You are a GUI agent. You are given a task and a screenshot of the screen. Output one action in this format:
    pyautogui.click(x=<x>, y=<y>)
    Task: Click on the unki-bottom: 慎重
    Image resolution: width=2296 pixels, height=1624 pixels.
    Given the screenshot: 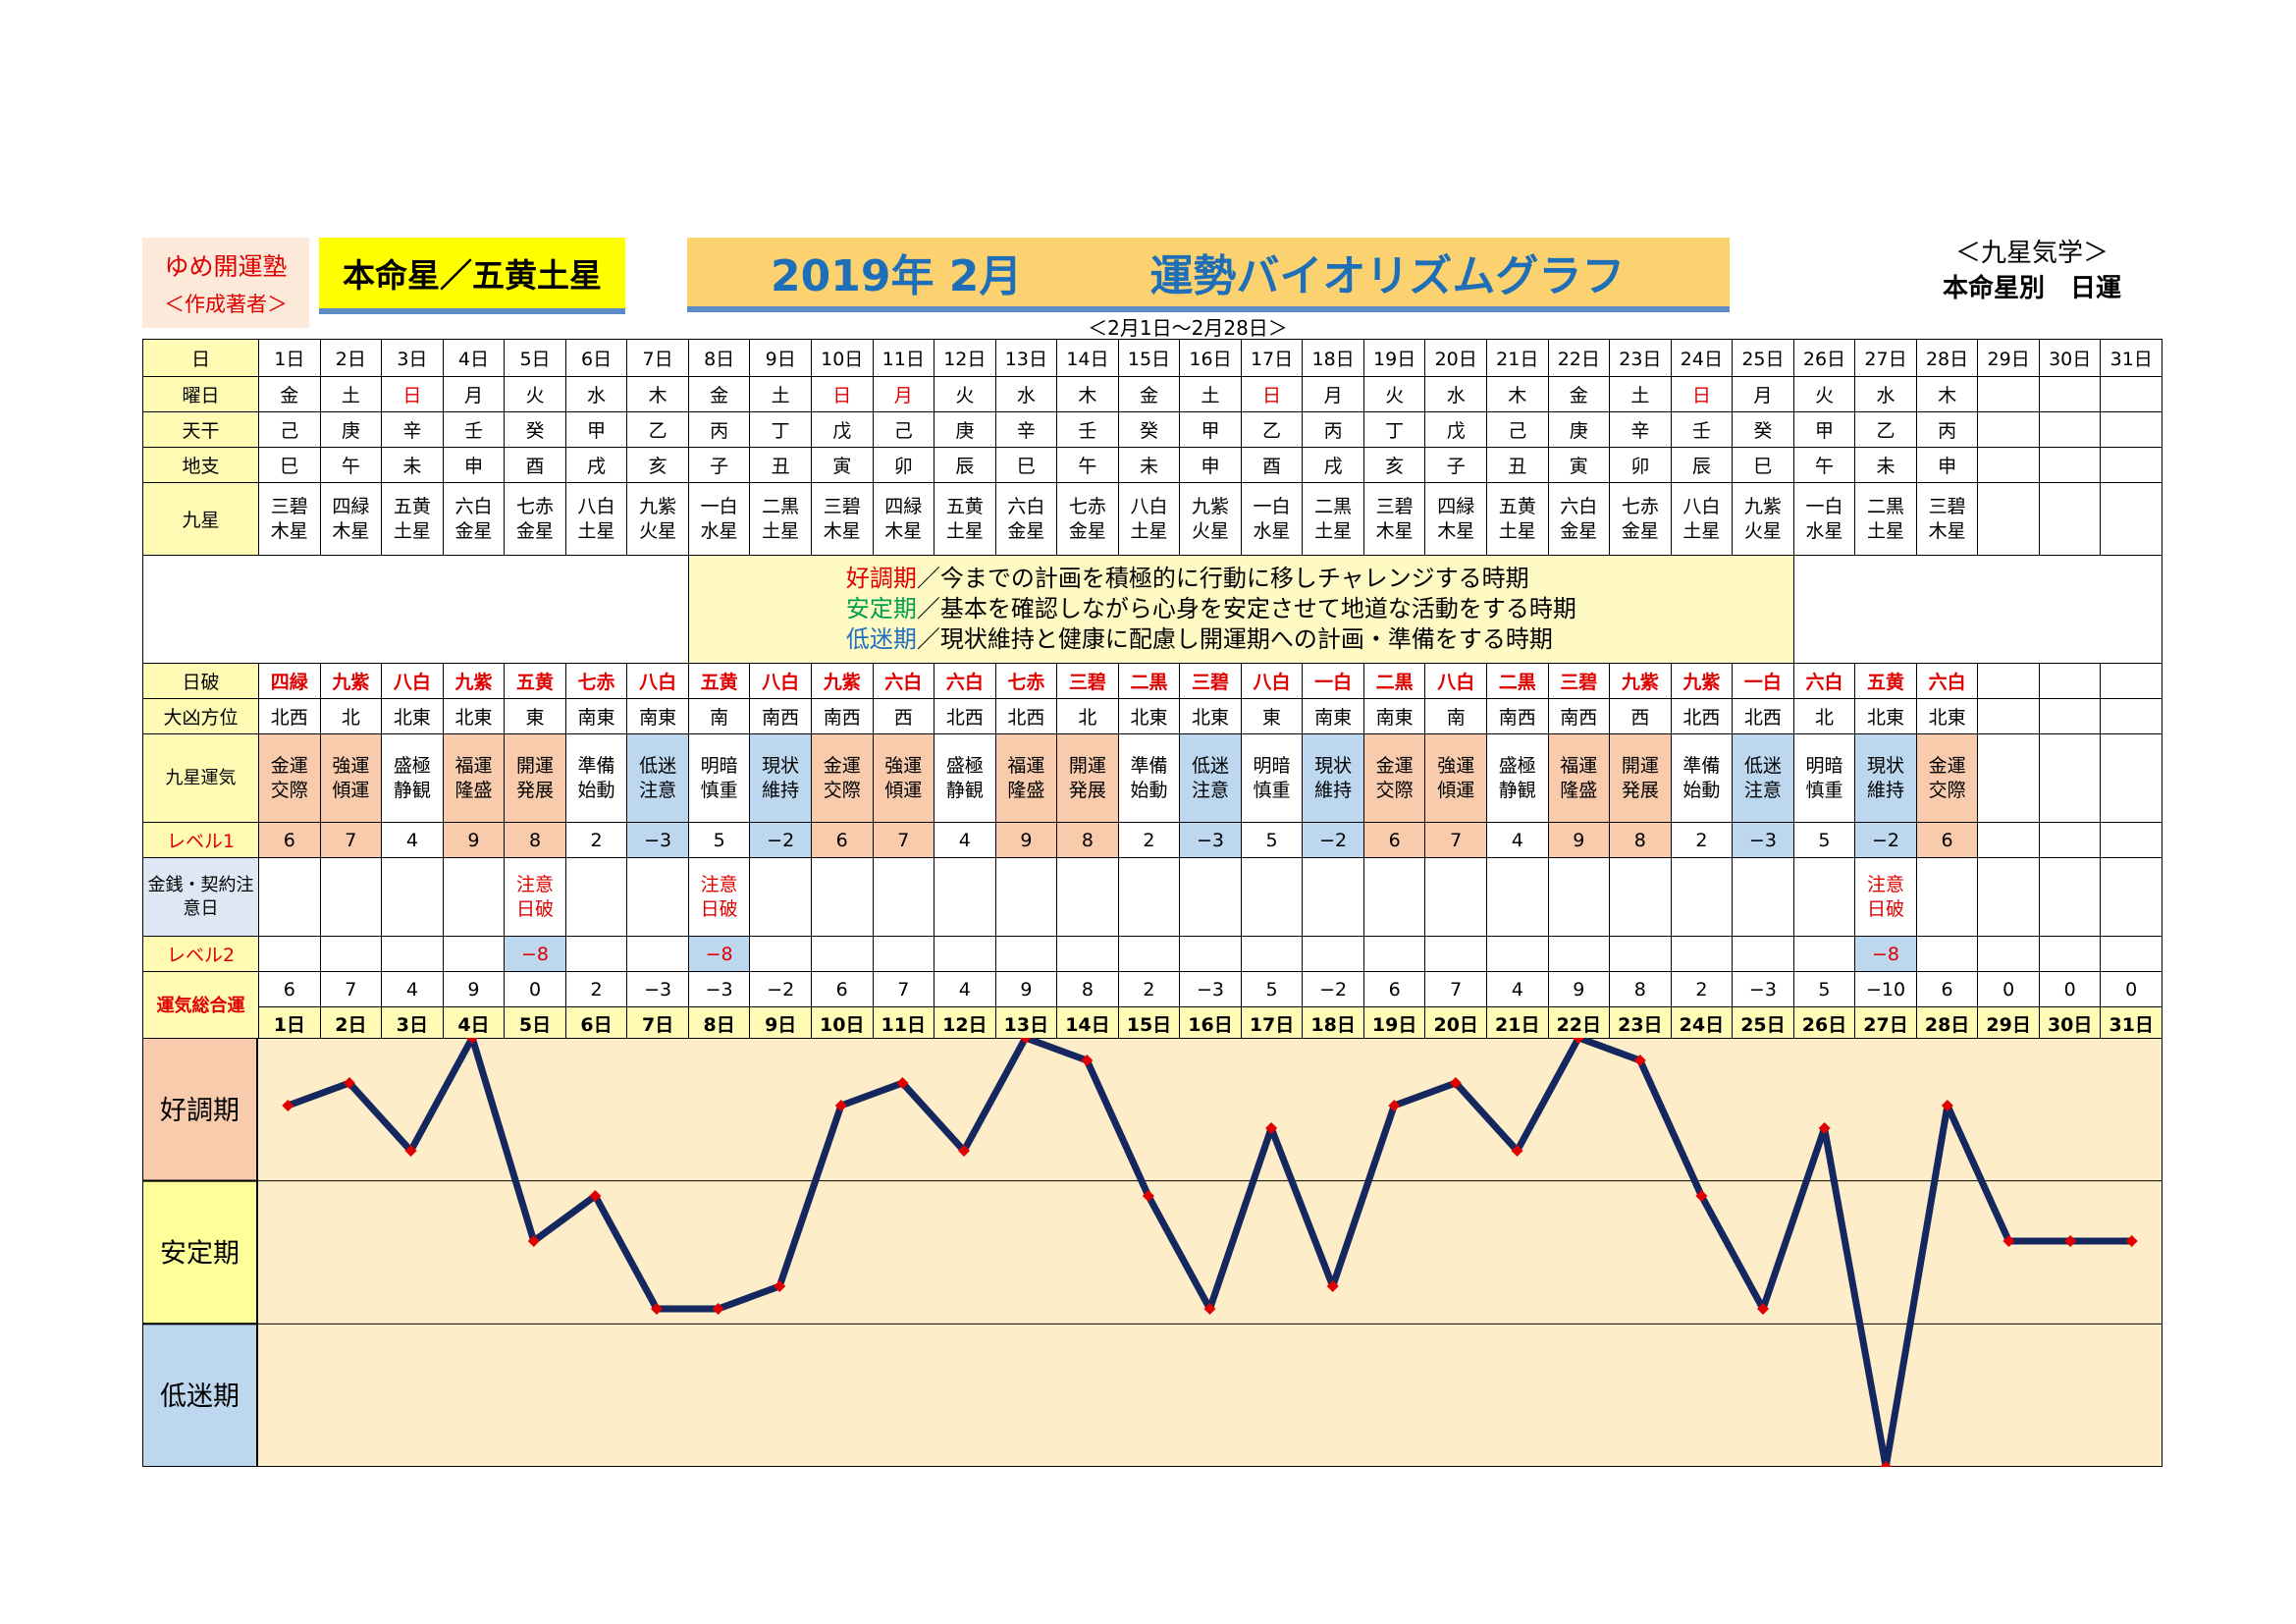 What is the action you would take?
    pyautogui.click(x=1824, y=790)
    